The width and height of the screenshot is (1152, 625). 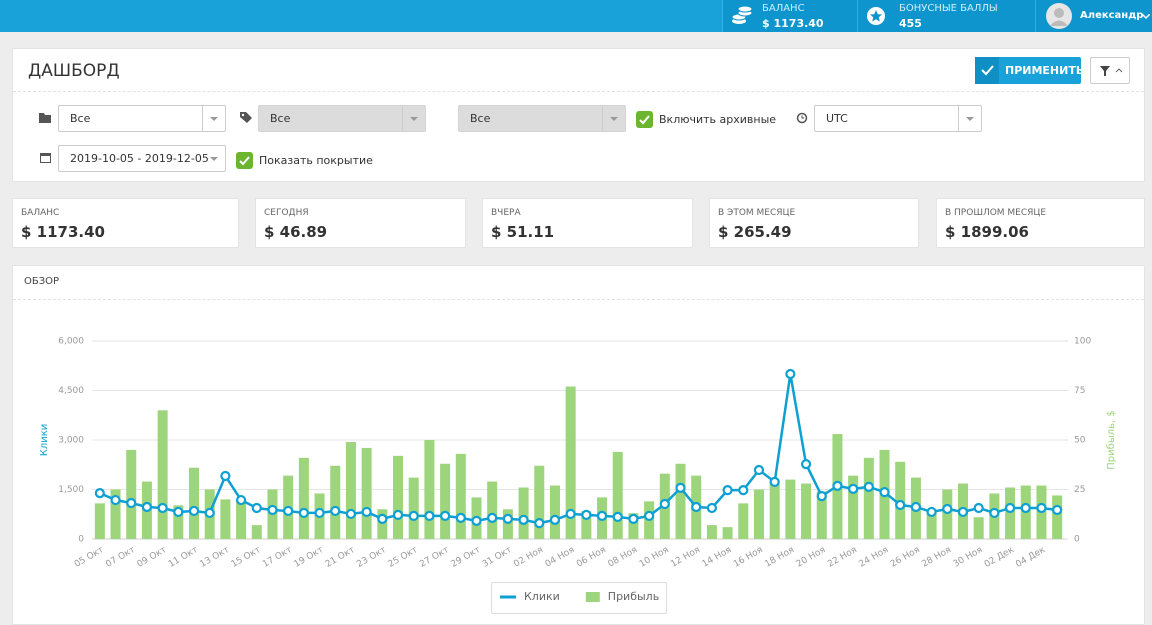 What do you see at coordinates (71, 391) in the screenshot?
I see `y-tick-label: 4,500` at bounding box center [71, 391].